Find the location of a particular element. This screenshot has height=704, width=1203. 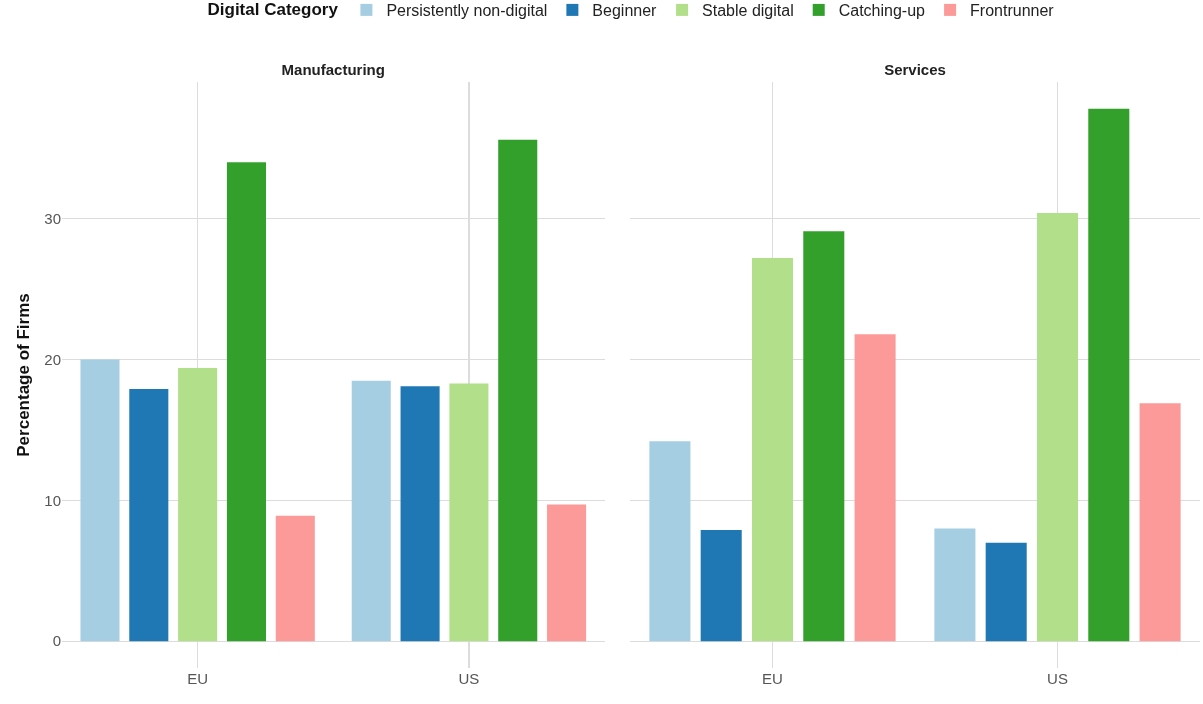

y-tick-label: 0 is located at coordinates (56, 641).